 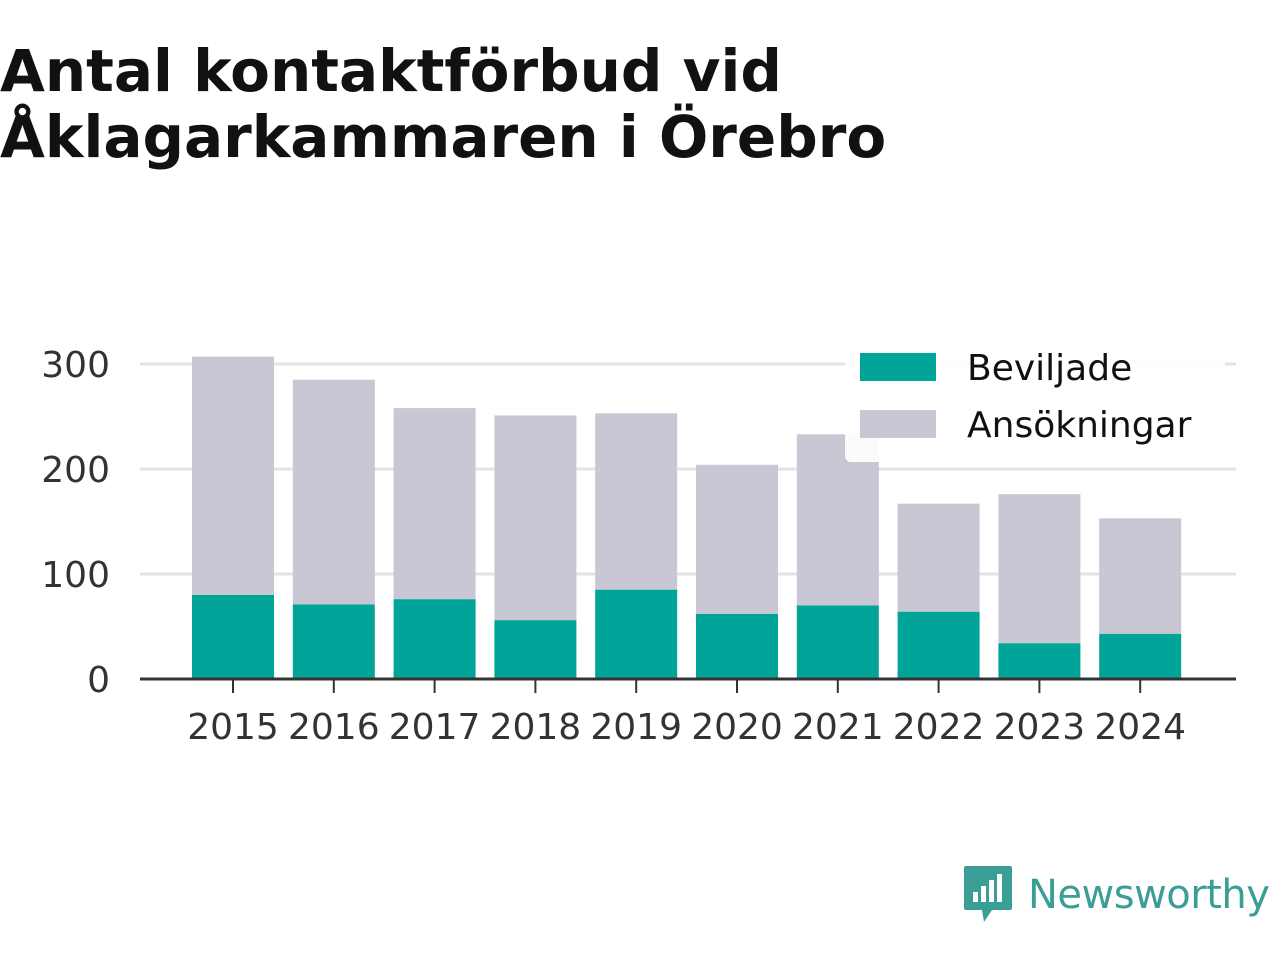 I want to click on bar-ansokningar-2015, so click(x=233, y=475).